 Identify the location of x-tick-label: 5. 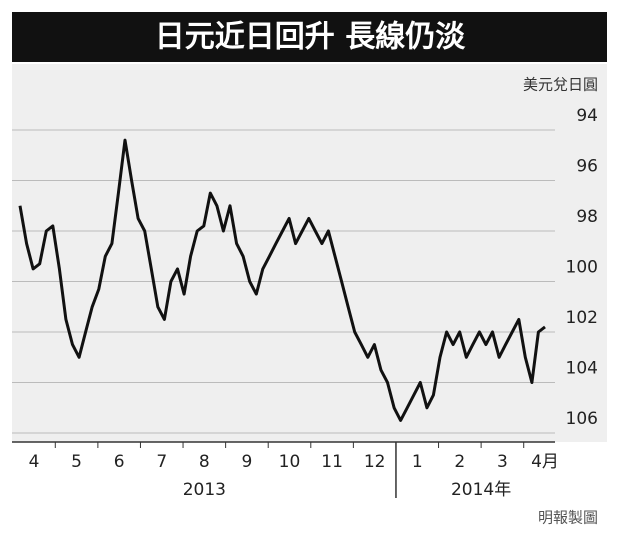
(76, 462).